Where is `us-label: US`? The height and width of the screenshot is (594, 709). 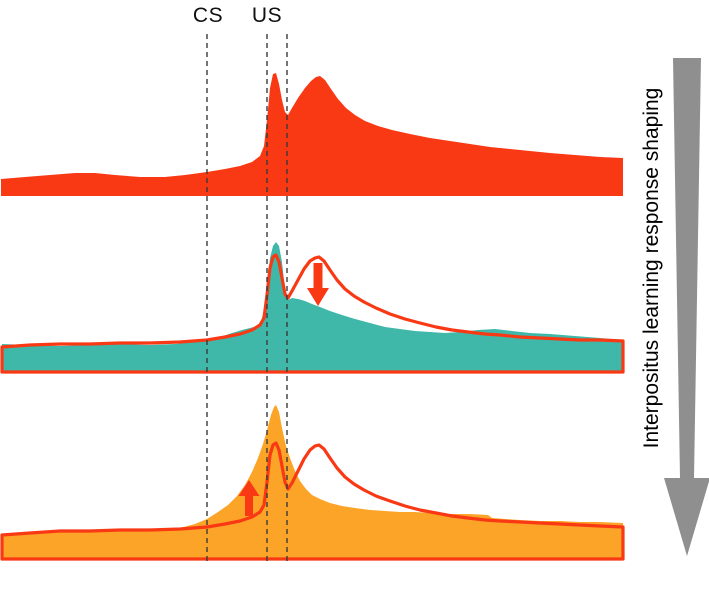 us-label: US is located at coordinates (267, 15).